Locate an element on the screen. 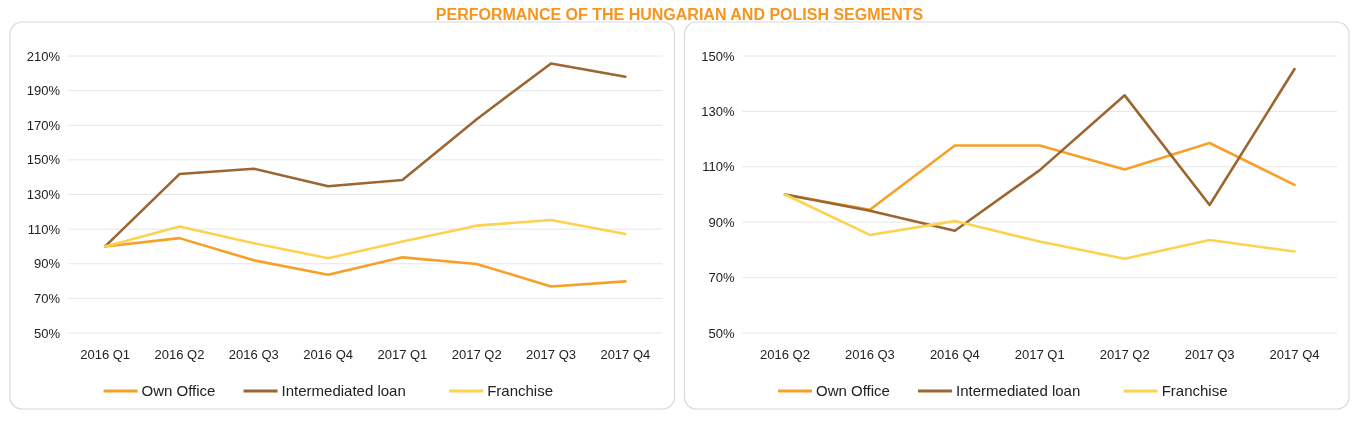  y-tick-label: 210% is located at coordinates (43, 56).